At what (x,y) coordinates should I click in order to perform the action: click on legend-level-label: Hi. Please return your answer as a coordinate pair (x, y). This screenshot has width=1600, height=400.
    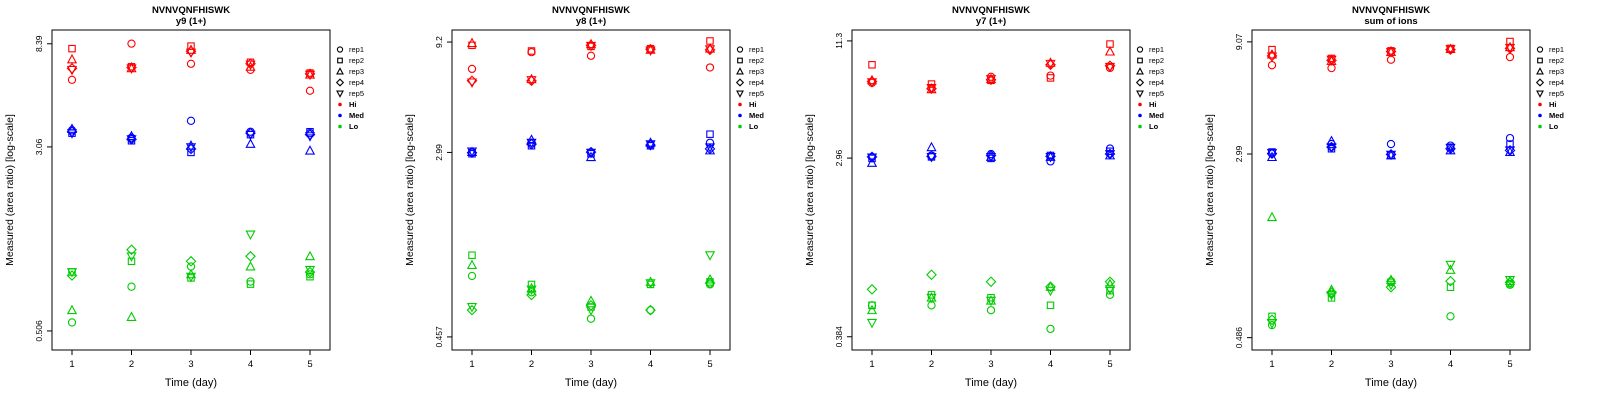
    Looking at the image, I should click on (353, 104).